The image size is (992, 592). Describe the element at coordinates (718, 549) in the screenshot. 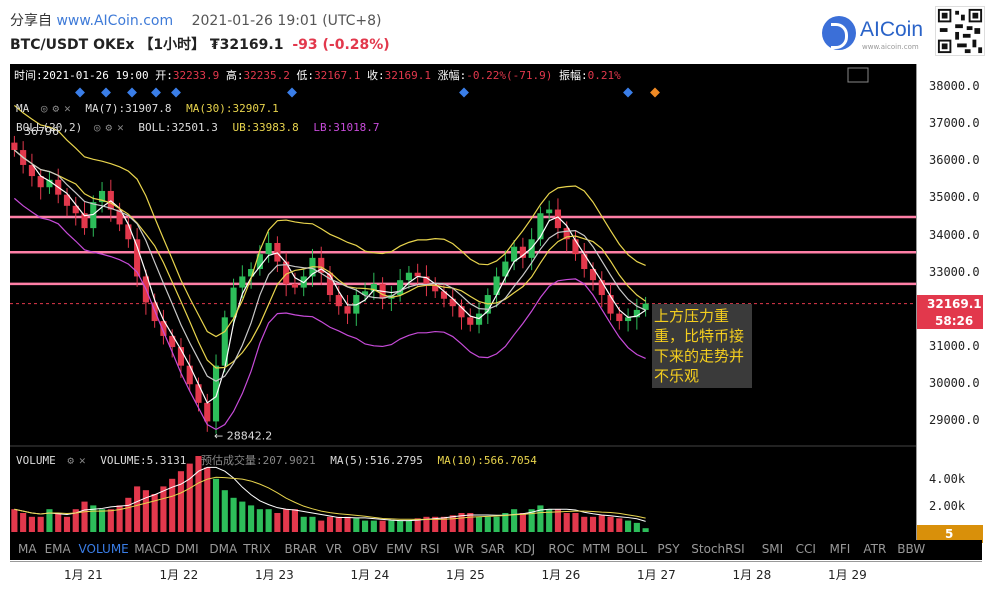

I see `indicator-tab-stochrsi: StochRSI` at that location.